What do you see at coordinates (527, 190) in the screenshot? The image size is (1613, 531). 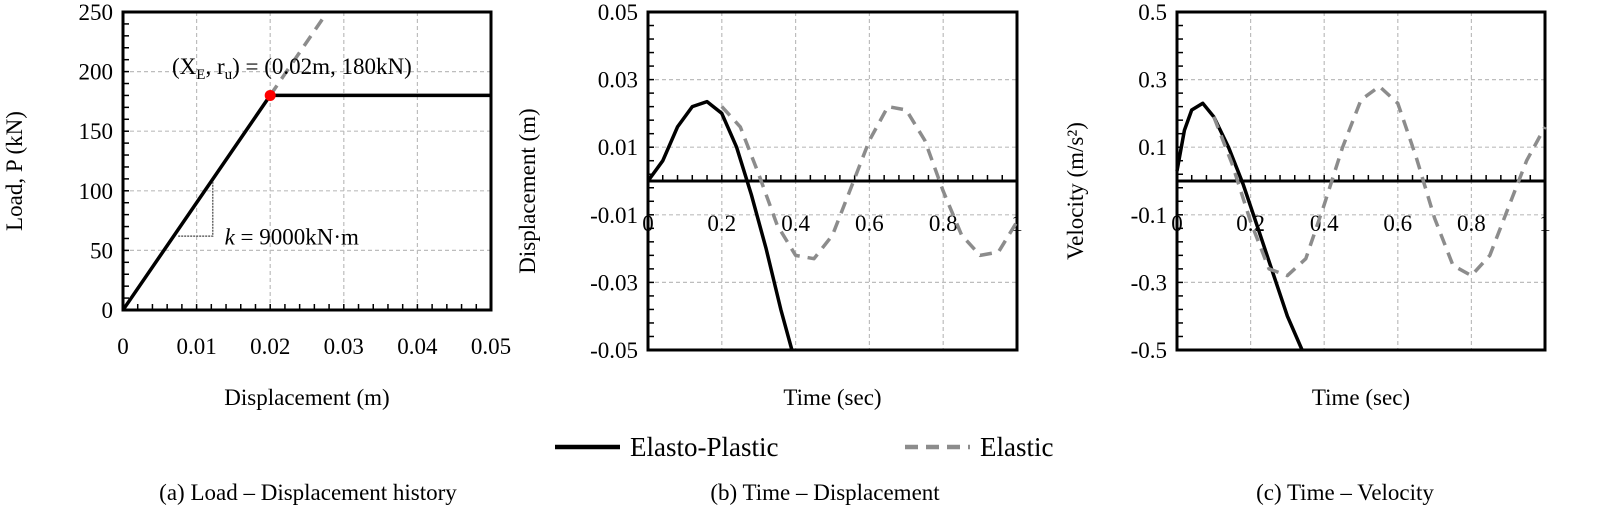 I see `y-axis-label: Displacement (m)` at bounding box center [527, 190].